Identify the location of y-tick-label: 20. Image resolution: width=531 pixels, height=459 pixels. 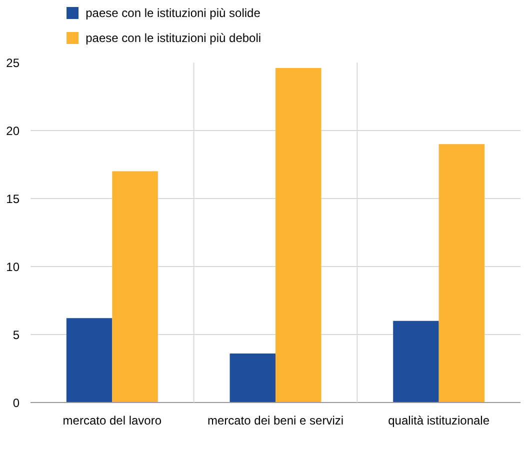
(13, 131).